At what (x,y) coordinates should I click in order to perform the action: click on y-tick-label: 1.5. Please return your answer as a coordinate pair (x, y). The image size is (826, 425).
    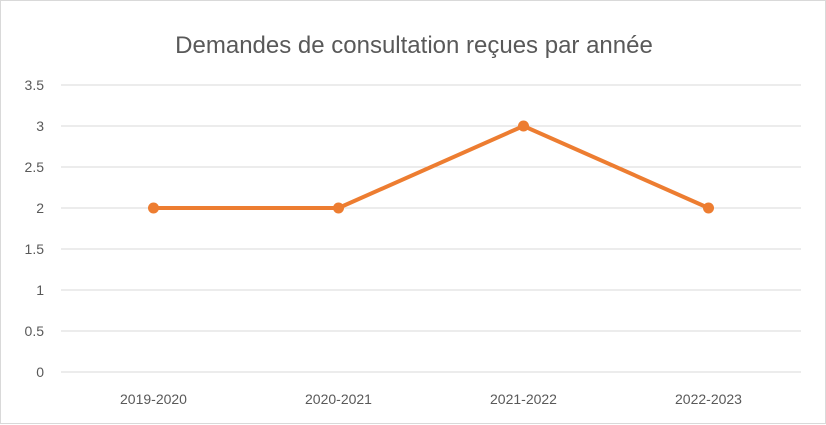
    Looking at the image, I should click on (35, 249).